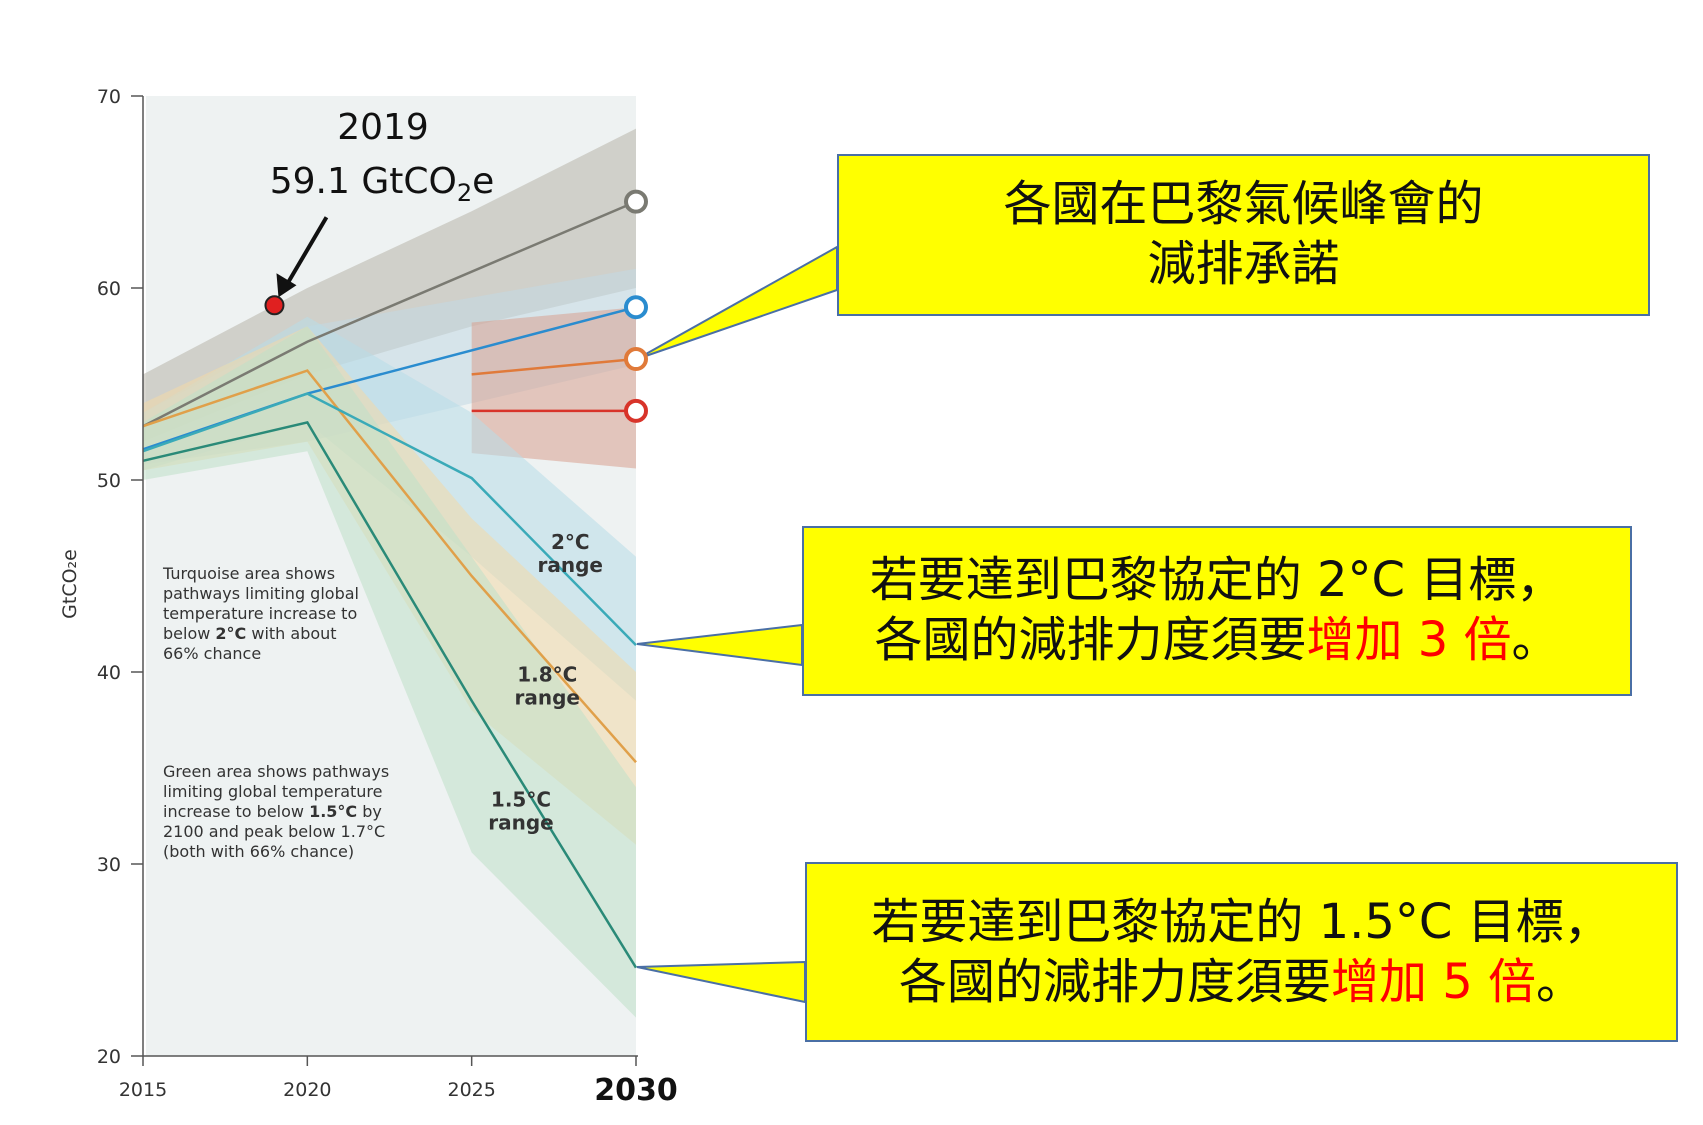  Describe the element at coordinates (1433, 982) in the screenshot. I see `callout-15c-emphasis: 增加 5 倍` at that location.